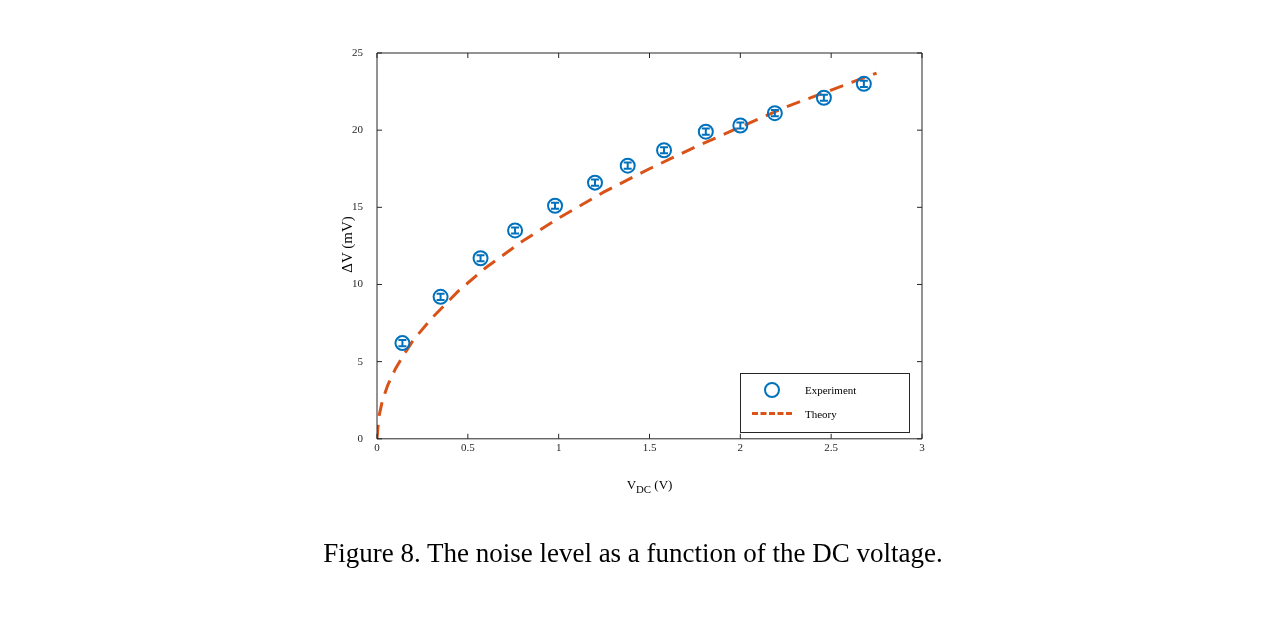 This screenshot has height=618, width=1267. Describe the element at coordinates (346, 244) in the screenshot. I see `y-axis-title: ΔV (mV)` at that location.